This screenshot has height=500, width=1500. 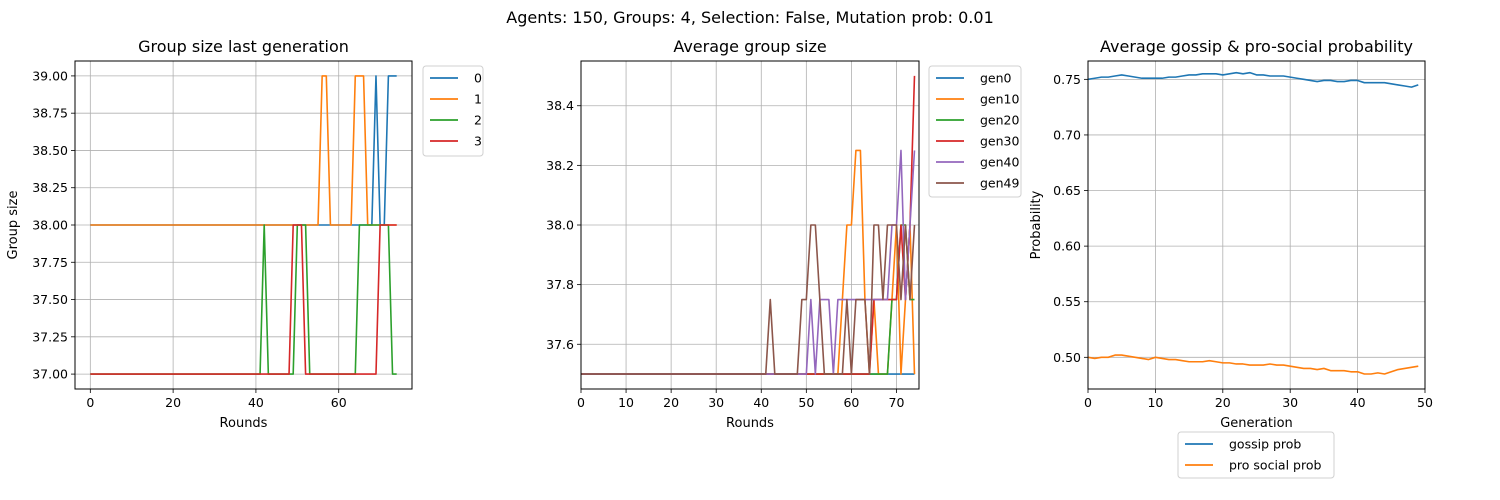 What do you see at coordinates (13, 225) in the screenshot?
I see `y-axis-label: Group size` at bounding box center [13, 225].